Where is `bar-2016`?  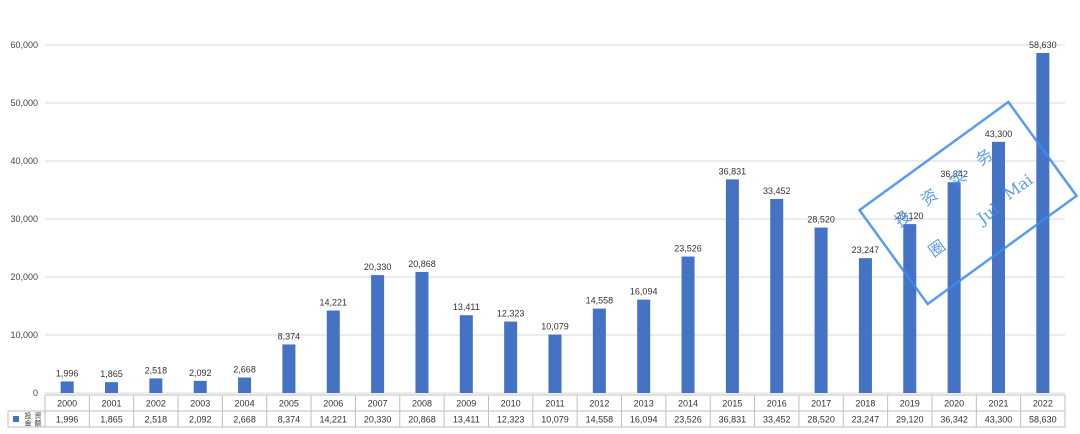 bar-2016 is located at coordinates (777, 295).